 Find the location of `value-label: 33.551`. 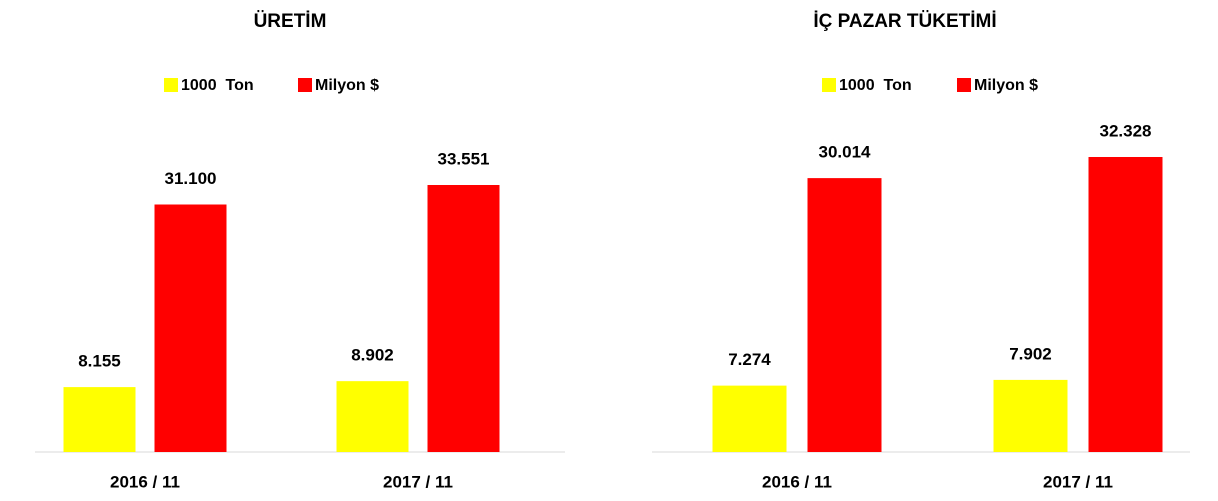

value-label: 33.551 is located at coordinates (464, 158).